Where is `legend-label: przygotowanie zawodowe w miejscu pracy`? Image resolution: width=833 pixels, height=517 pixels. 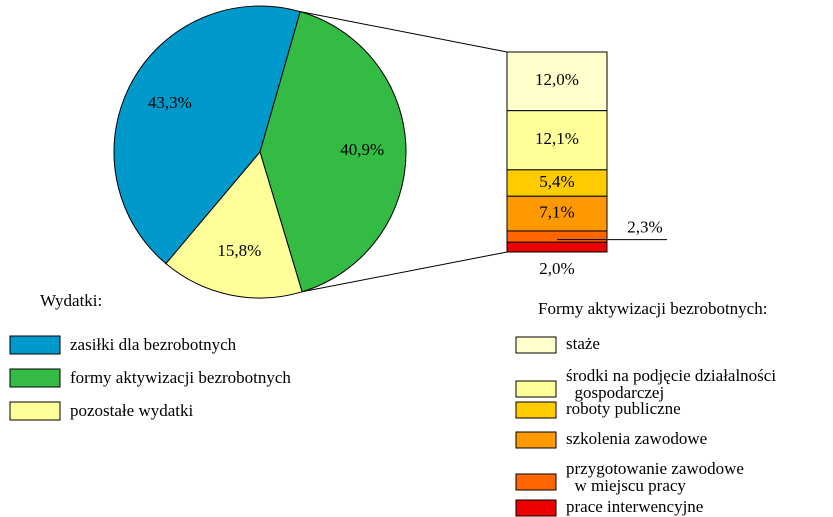
legend-label: przygotowanie zawodowe w miejscu pracy is located at coordinates (655, 477).